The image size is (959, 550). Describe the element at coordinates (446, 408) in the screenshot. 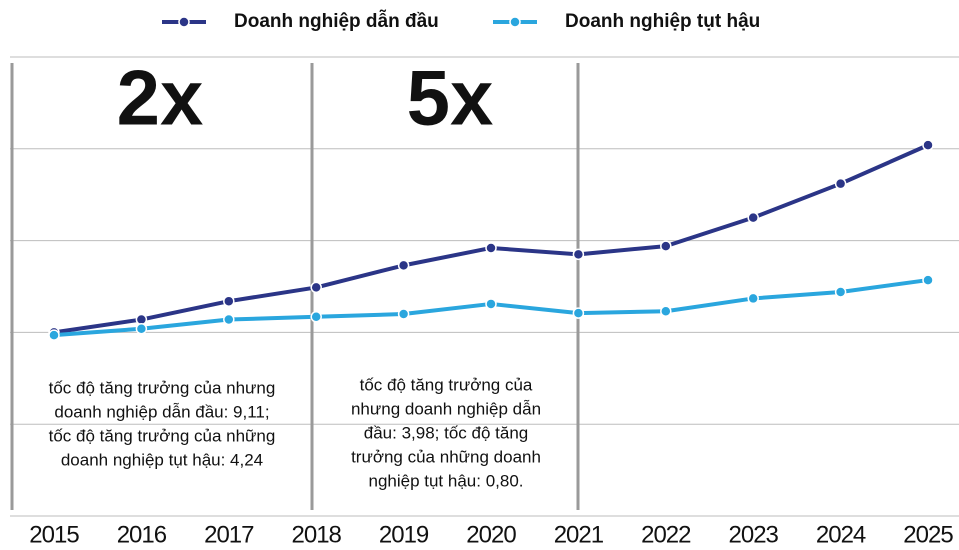

I see `period-note: nhưng doanh nghiệp dẫn` at that location.